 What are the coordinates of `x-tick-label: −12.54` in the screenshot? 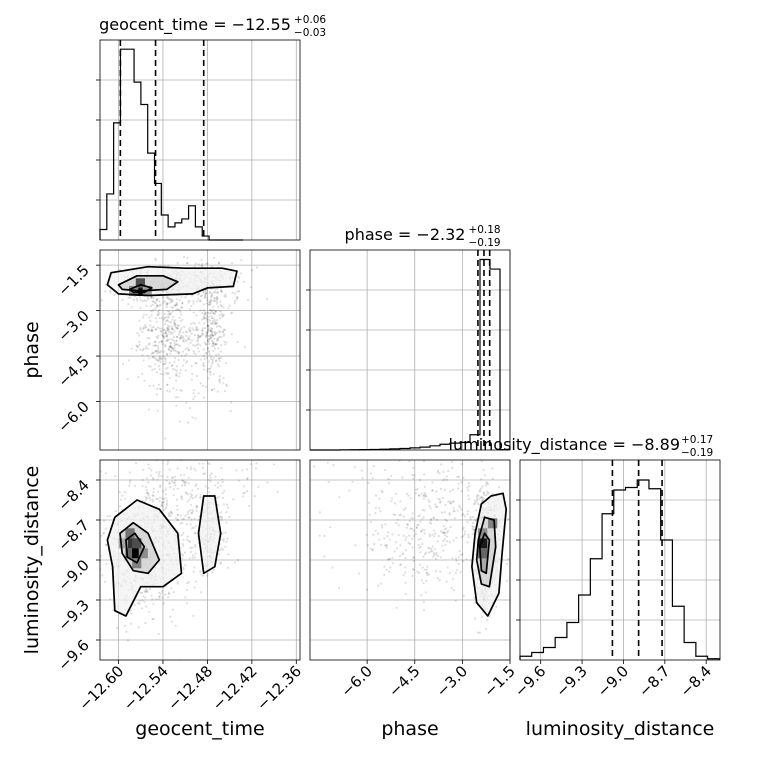 It's located at (146, 688).